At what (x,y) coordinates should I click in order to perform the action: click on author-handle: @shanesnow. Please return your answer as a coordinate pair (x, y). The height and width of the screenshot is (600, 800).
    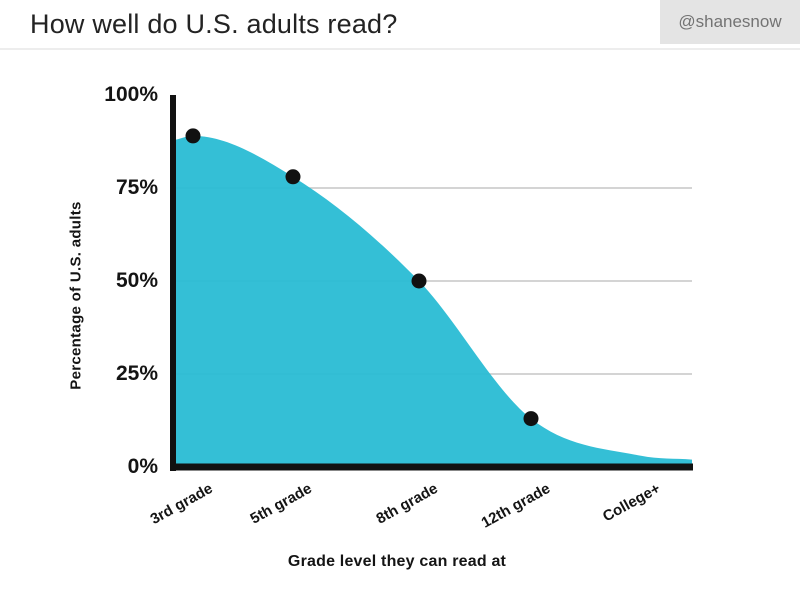
    Looking at the image, I should click on (730, 21).